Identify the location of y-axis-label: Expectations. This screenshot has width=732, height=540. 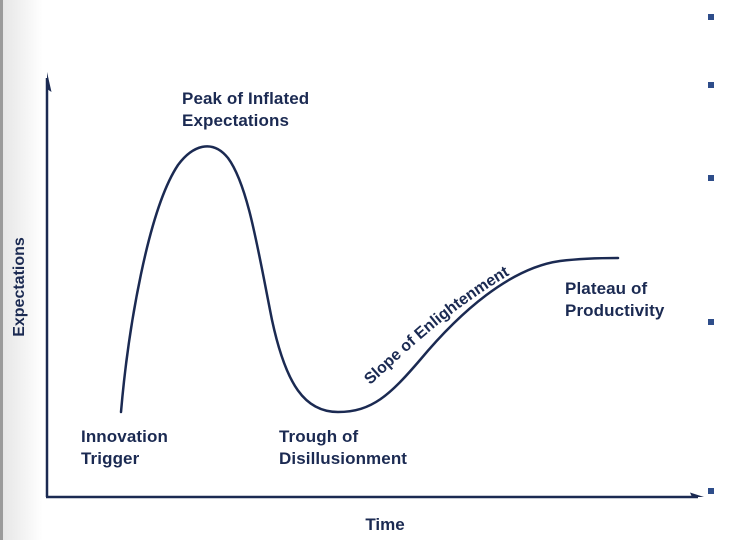
(19, 287).